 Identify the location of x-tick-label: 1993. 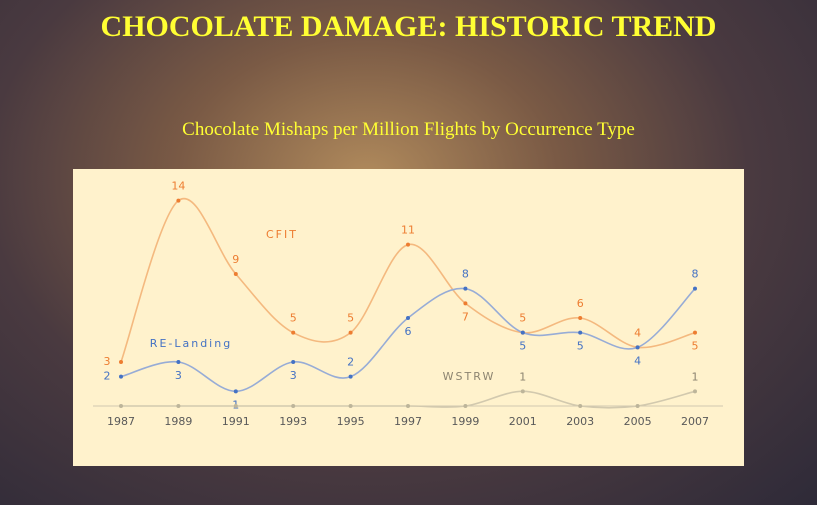
(293, 421).